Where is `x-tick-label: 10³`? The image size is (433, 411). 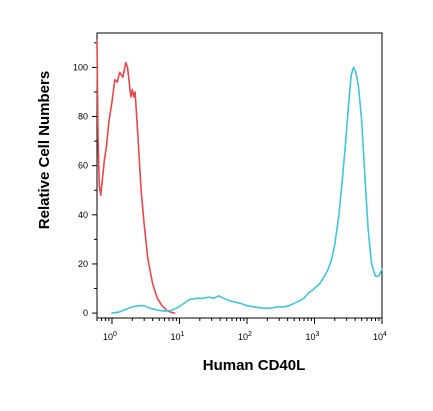
x-tick-label: 10³ is located at coordinates (313, 336).